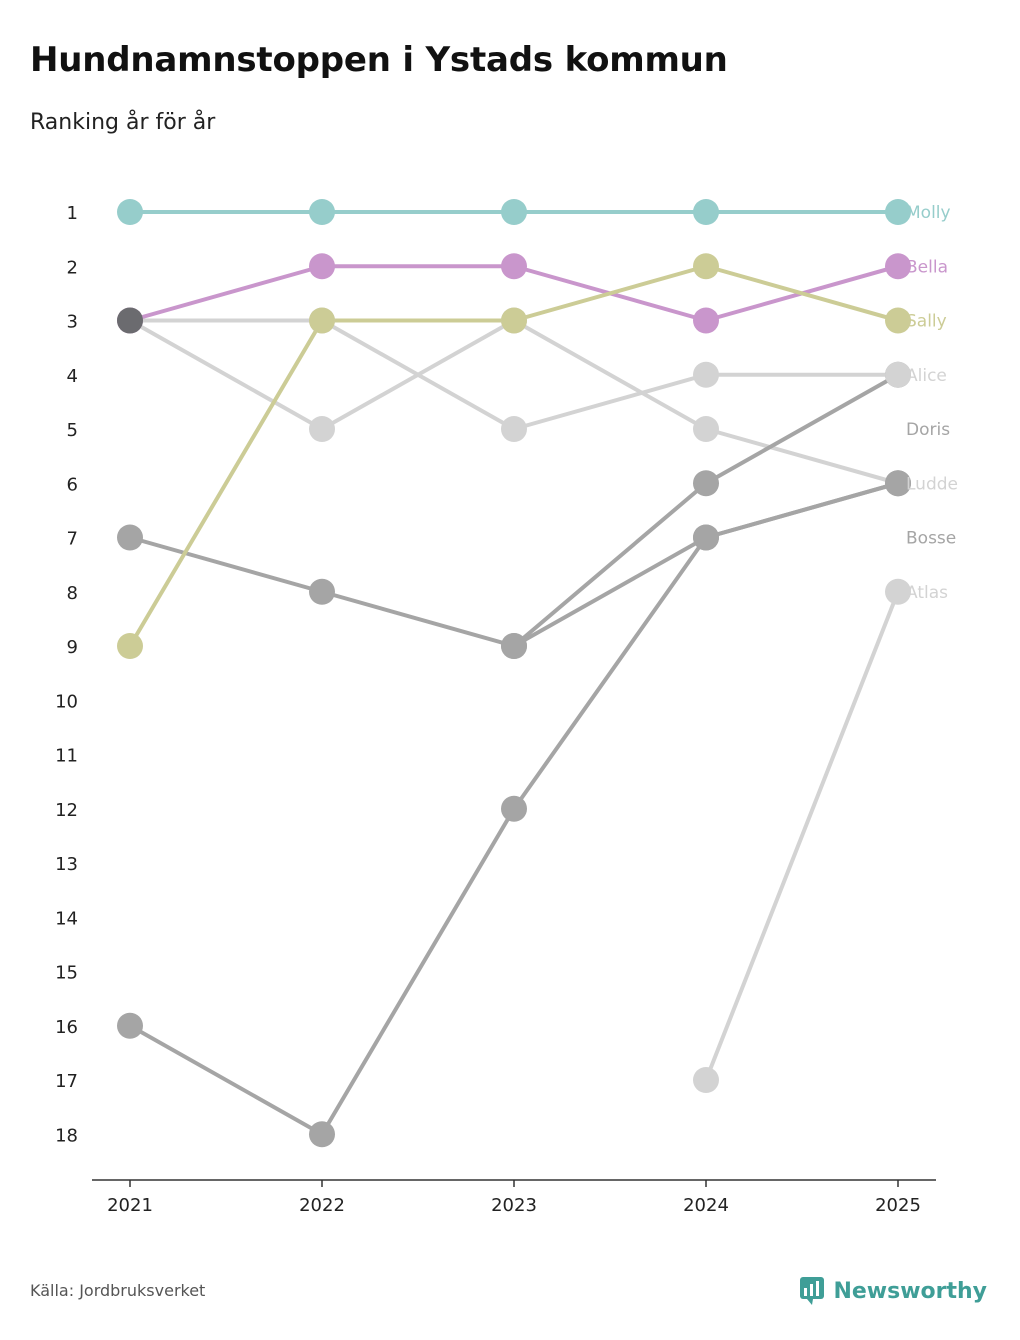 This screenshot has width=1020, height=1340. I want to click on series-end-label: Bella, so click(927, 267).